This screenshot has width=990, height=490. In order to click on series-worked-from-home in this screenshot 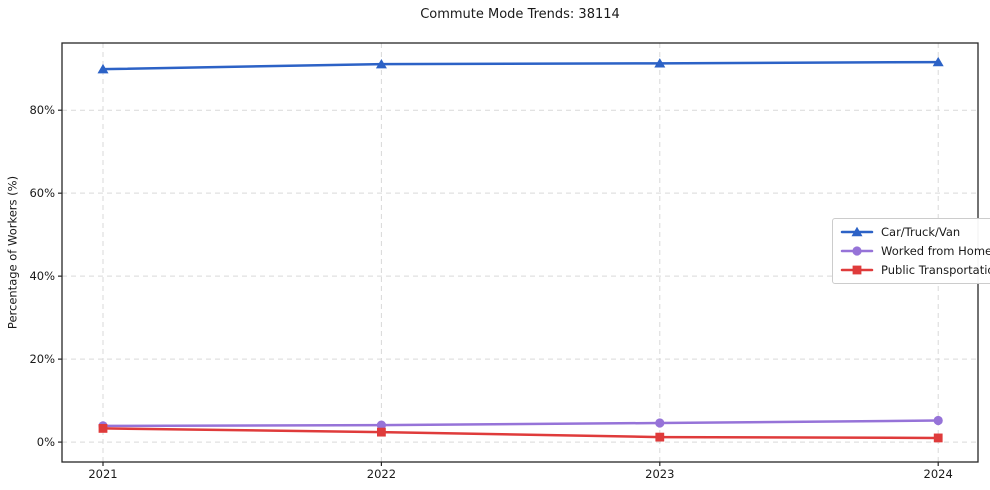, I will do `click(520, 423)`.